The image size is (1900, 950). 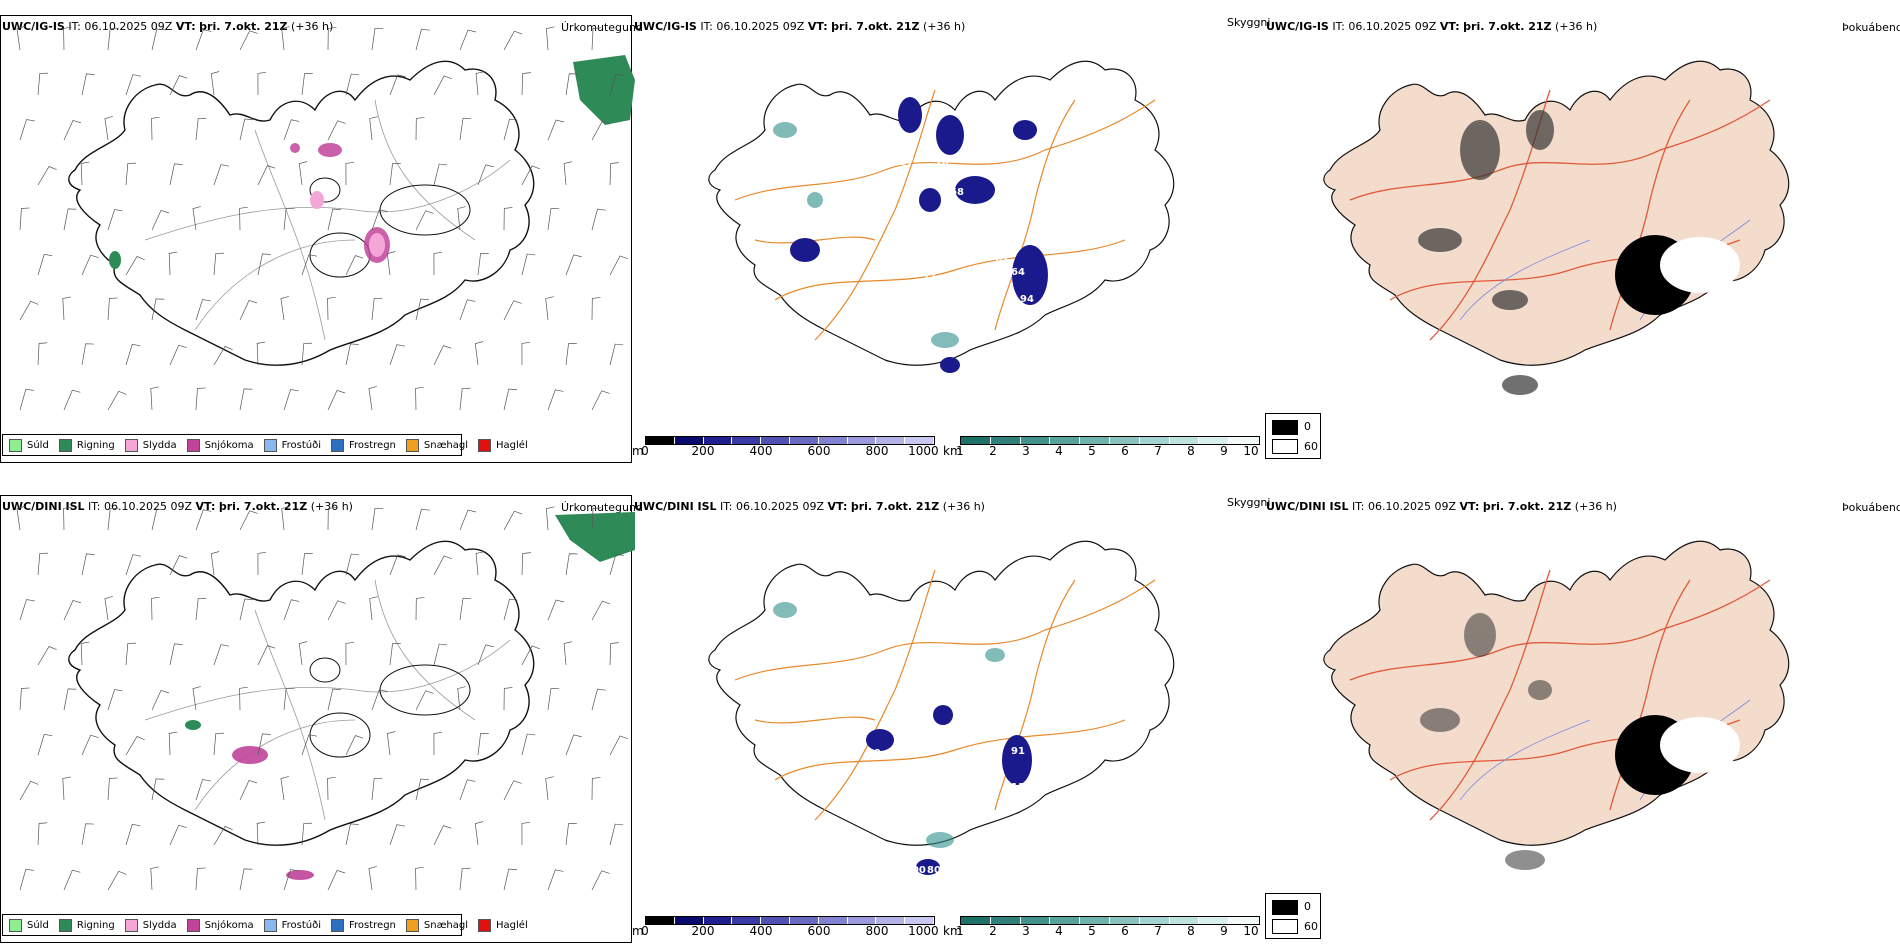 I want to click on panel-title-precip-row1: Úrkomutegund, so click(x=602, y=507).